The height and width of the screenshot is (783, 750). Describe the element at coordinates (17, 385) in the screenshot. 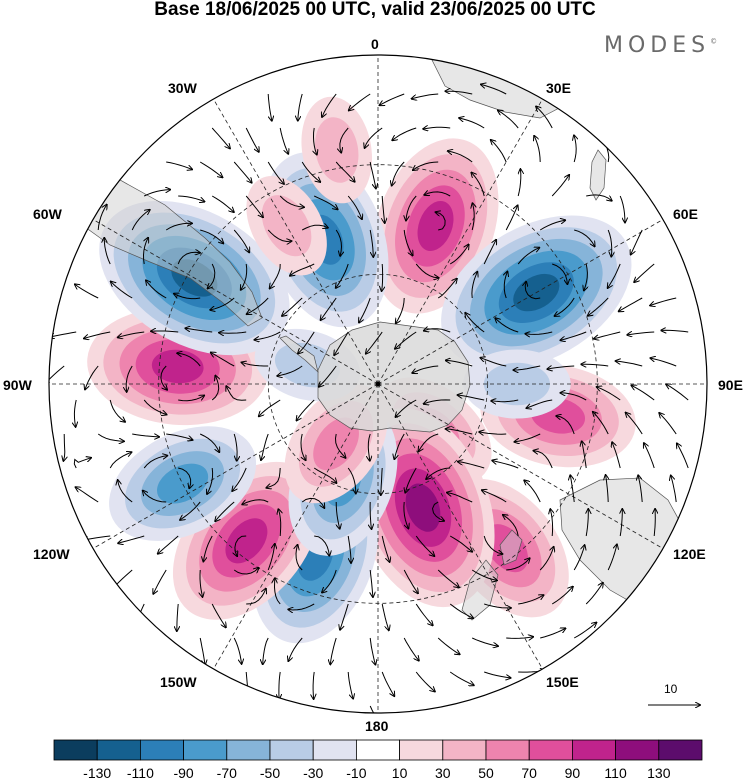

I see `lon-label-90w: 90W` at that location.